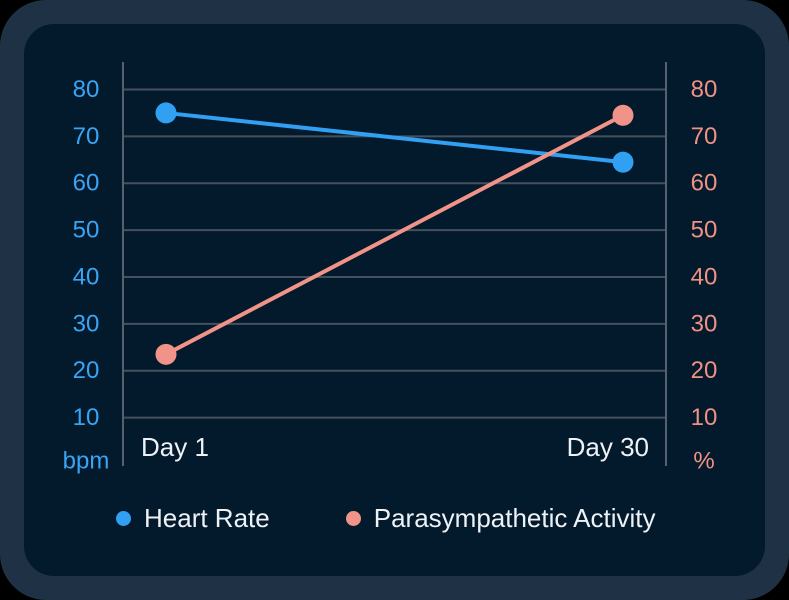 Image resolution: width=789 pixels, height=600 pixels. What do you see at coordinates (86, 323) in the screenshot?
I see `left-tick-label: 30` at bounding box center [86, 323].